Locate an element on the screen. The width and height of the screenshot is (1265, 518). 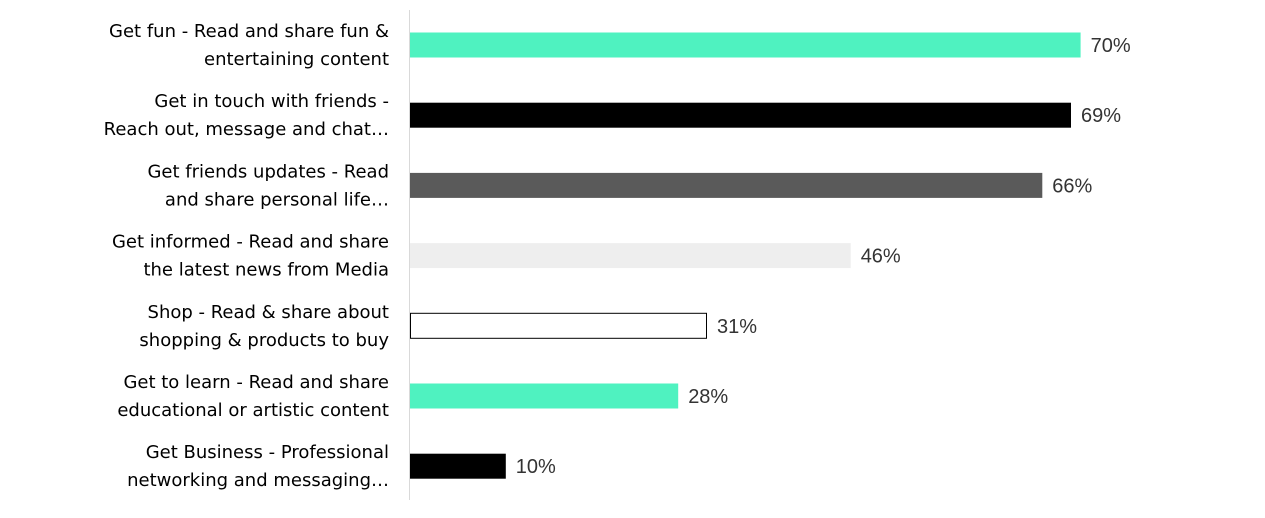
category-label-3-line-1: Get friends updates - Read is located at coordinates (268, 171).